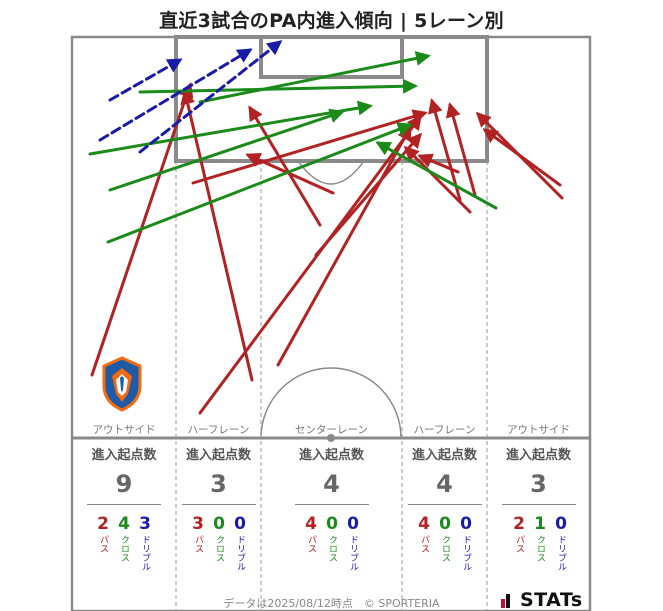 The height and width of the screenshot is (611, 663). I want to click on brand-logo: STATs, so click(541, 600).